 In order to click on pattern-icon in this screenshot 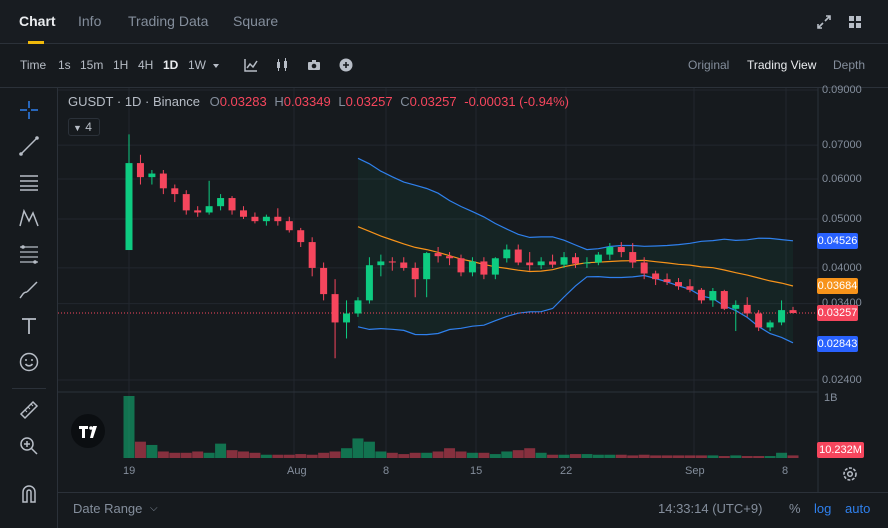, I will do `click(29, 218)`.